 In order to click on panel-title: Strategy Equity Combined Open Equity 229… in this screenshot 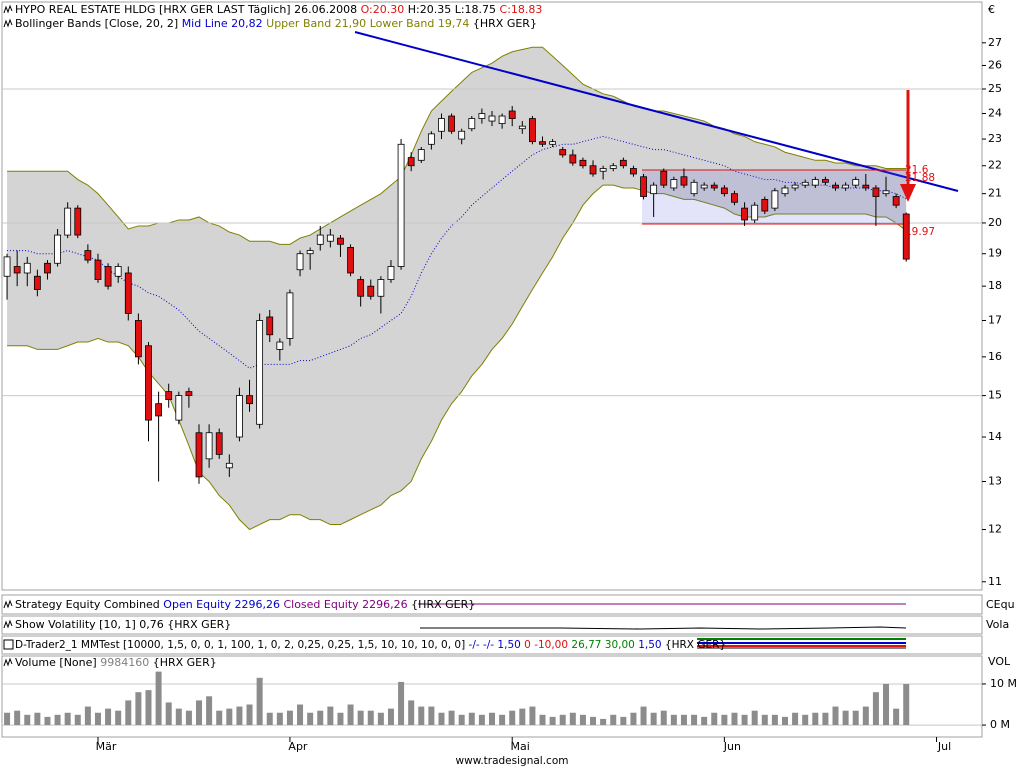, I will do `click(245, 604)`.